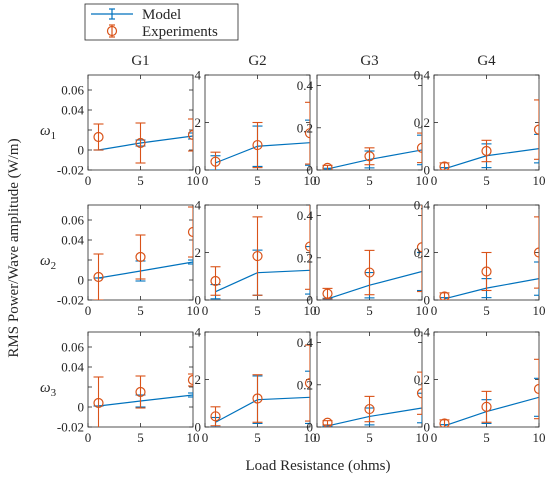 The height and width of the screenshot is (481, 550). I want to click on x-tick-label-r1-g4-5: 5, so click(486, 180).